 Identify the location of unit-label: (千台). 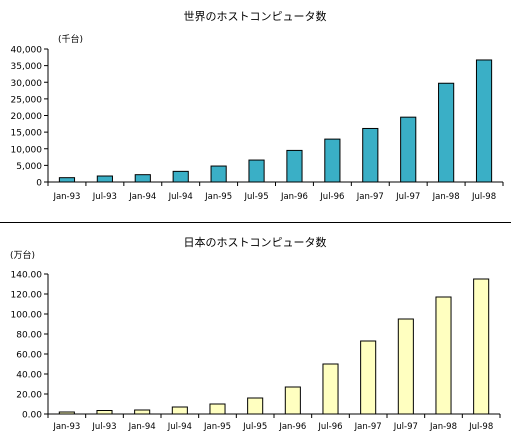
(70, 39).